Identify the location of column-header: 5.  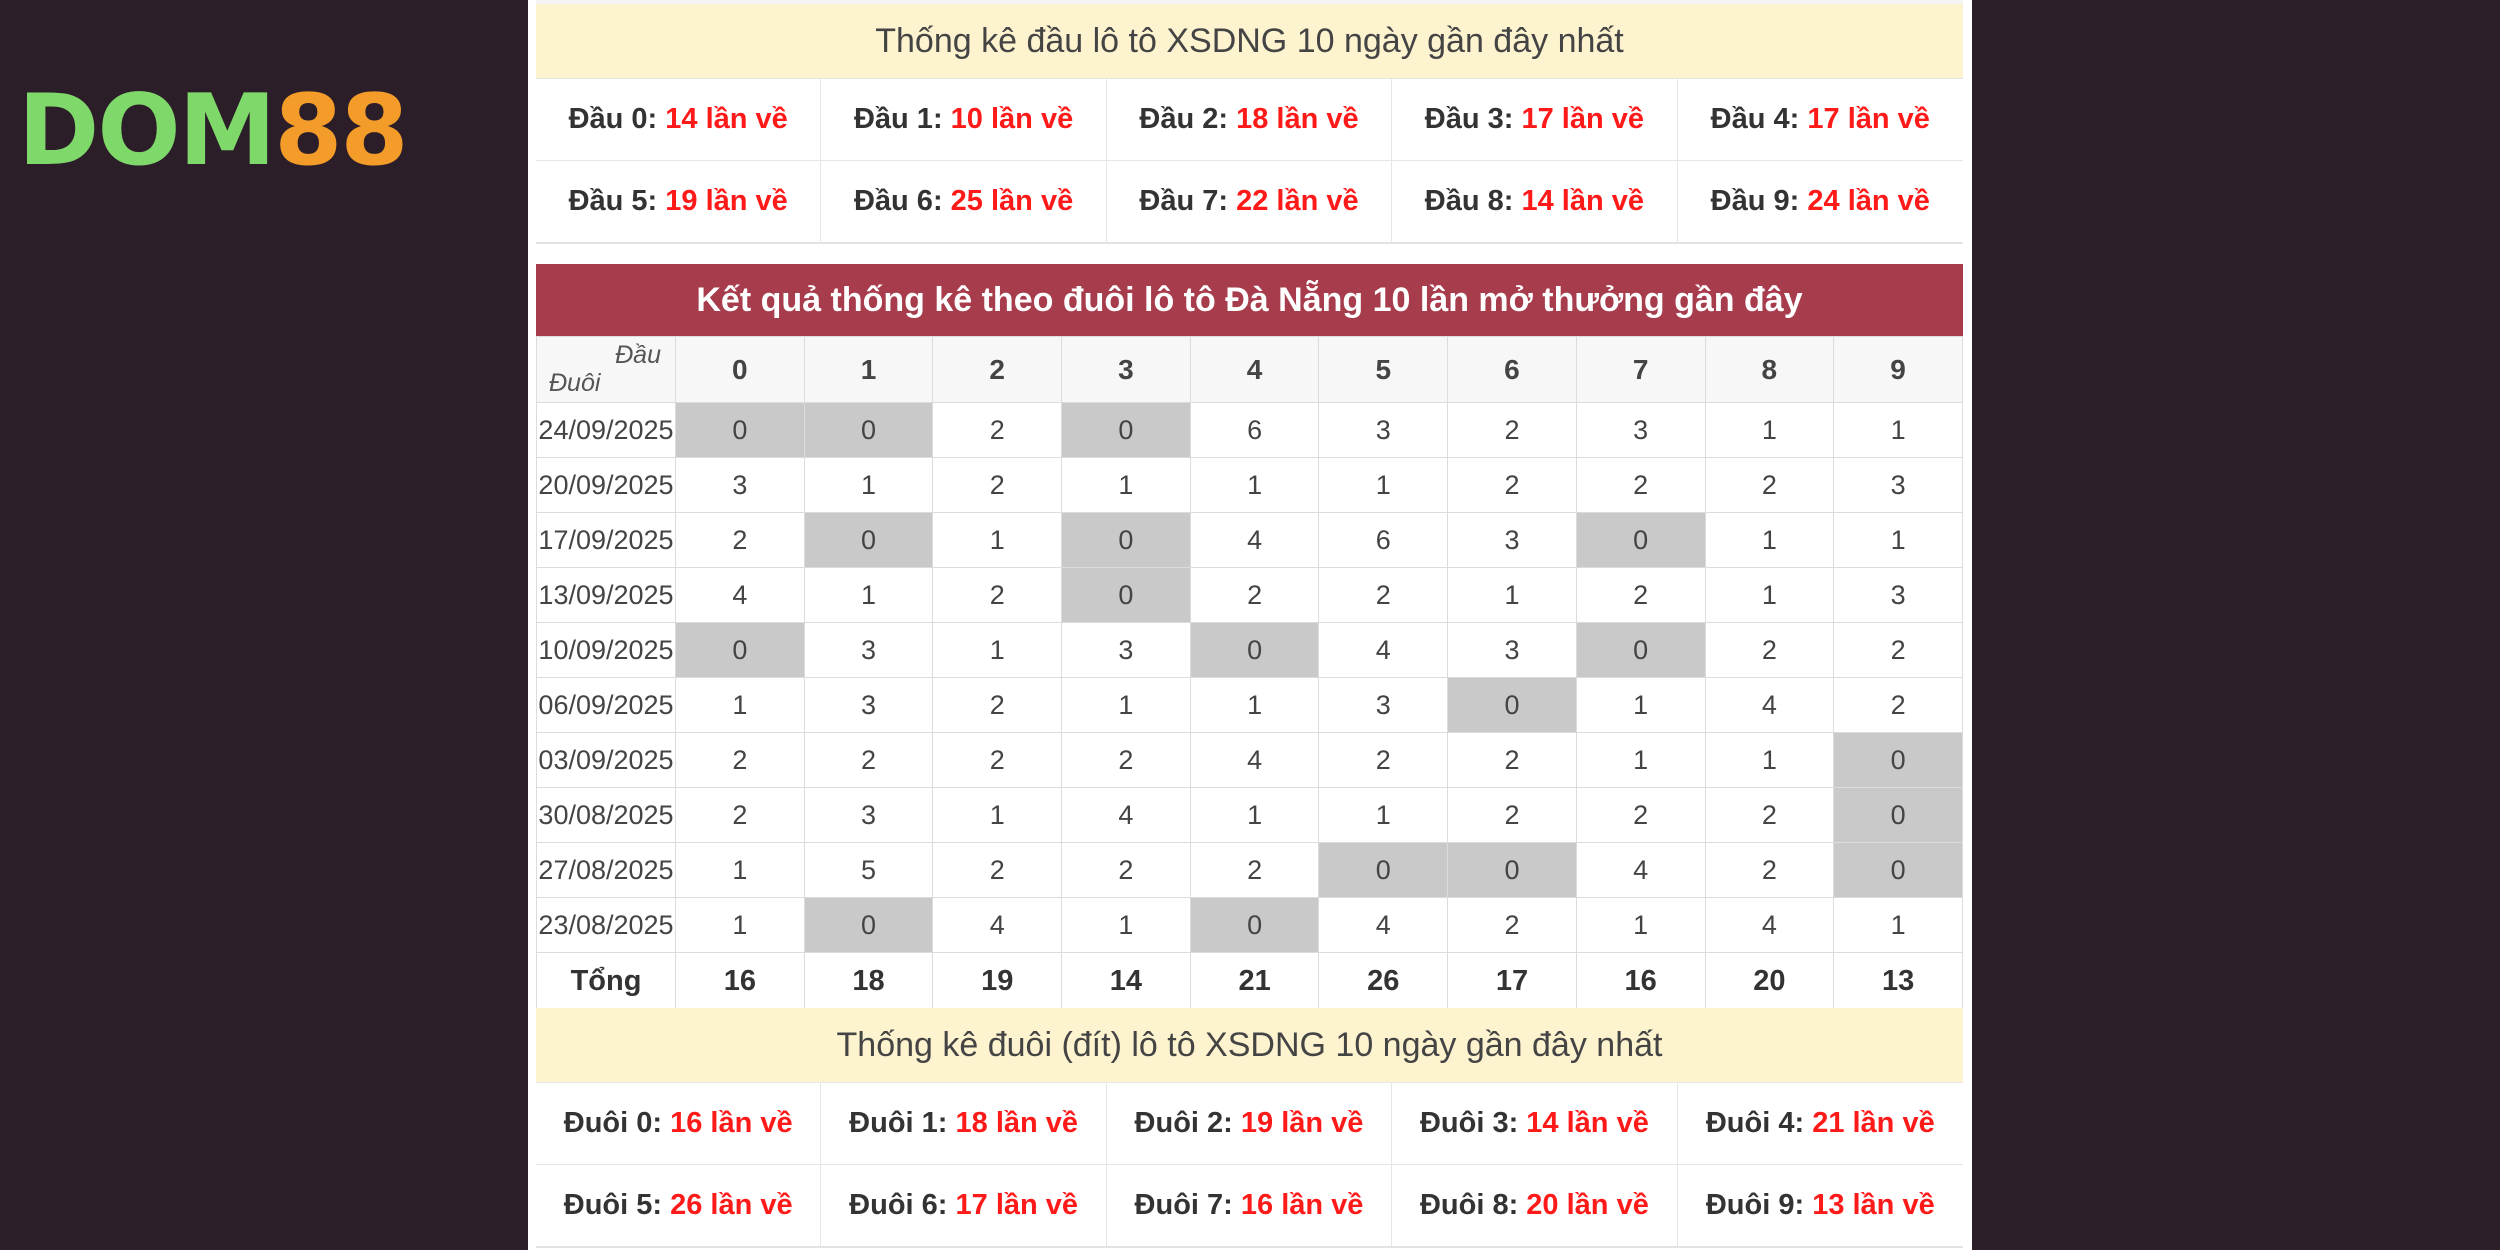
(1383, 369).